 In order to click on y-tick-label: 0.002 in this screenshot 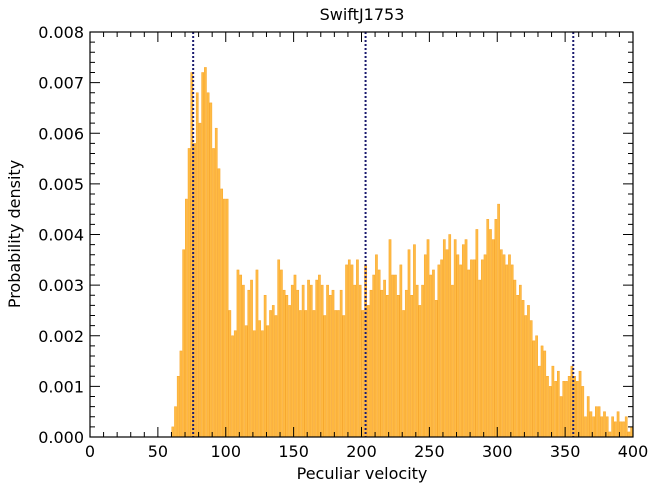, I will do `click(61, 336)`.